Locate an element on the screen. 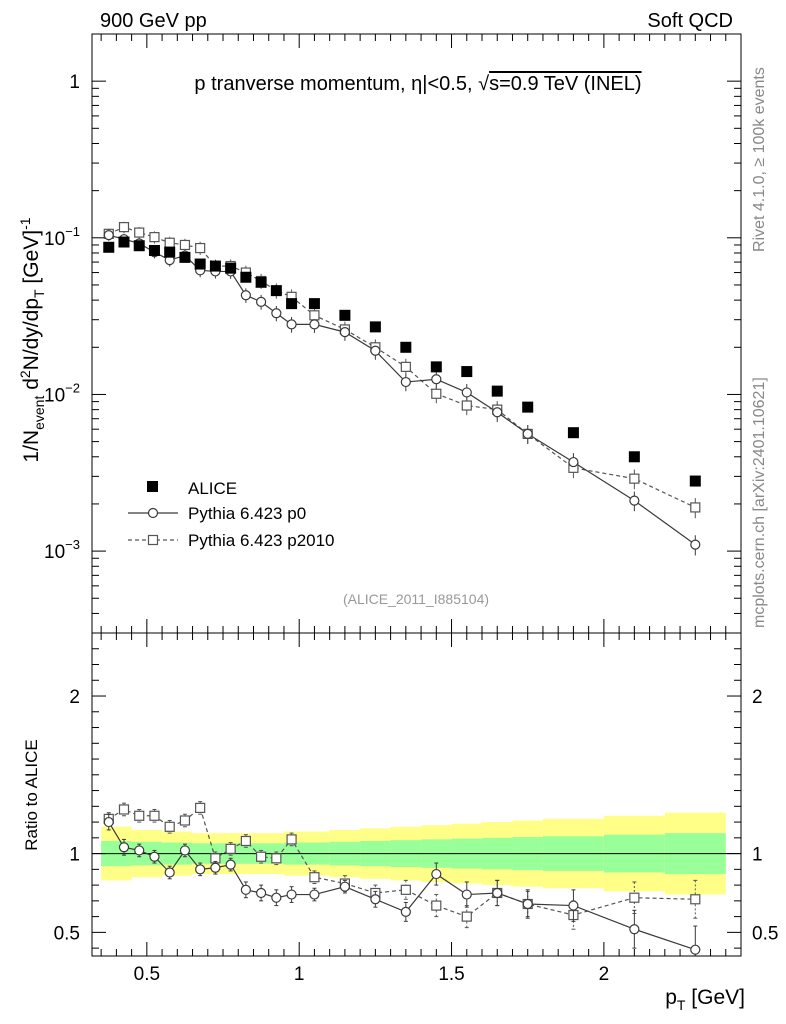 The image size is (786, 1024). x-tick-label: 2 is located at coordinates (604, 974).